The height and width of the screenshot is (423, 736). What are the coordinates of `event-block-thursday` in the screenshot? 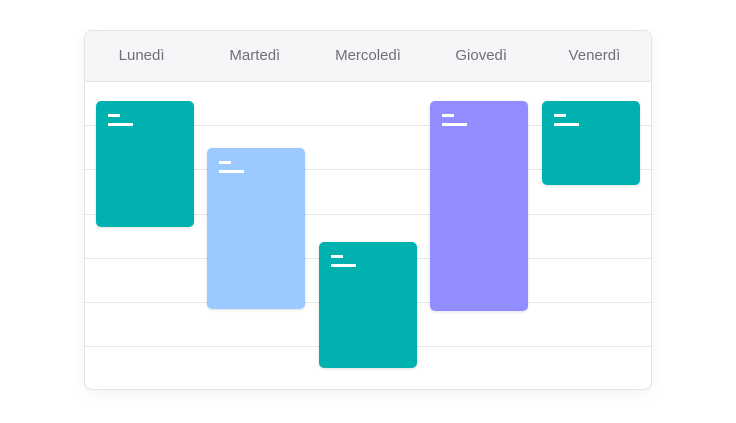 It's located at (479, 206).